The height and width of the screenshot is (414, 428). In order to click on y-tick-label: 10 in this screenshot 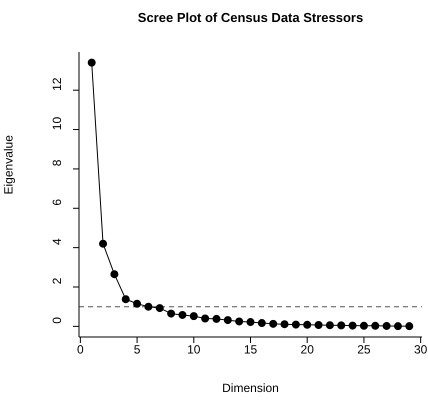, I will do `click(57, 123)`.